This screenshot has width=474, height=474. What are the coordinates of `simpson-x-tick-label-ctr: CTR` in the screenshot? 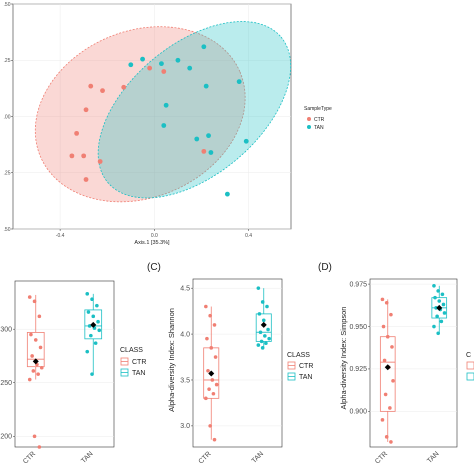 It's located at (381, 457).